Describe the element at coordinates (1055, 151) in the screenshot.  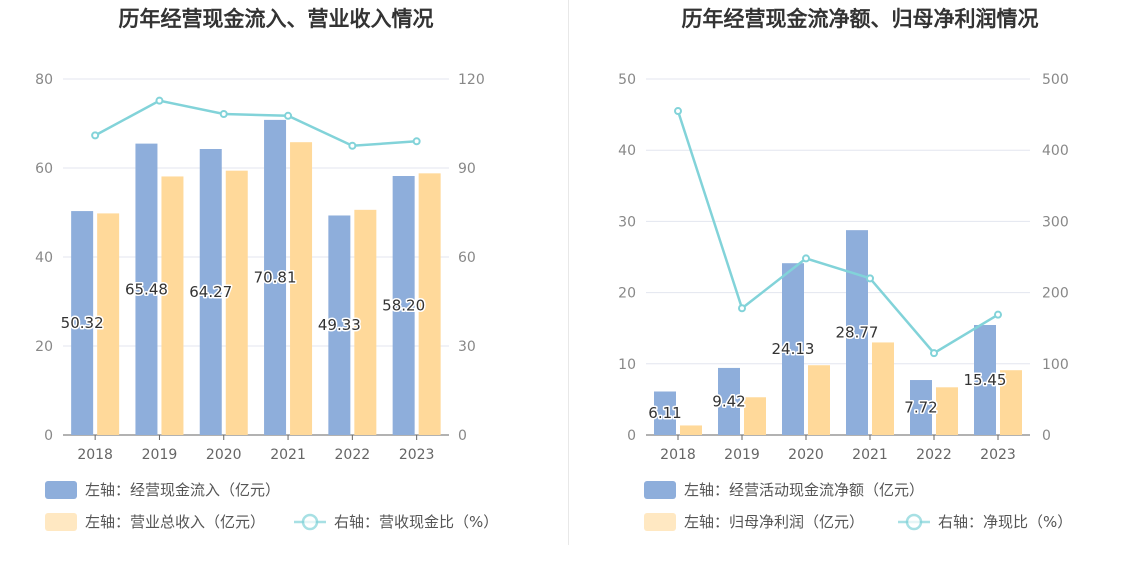
I see `y-right-tick-label: 400` at that location.